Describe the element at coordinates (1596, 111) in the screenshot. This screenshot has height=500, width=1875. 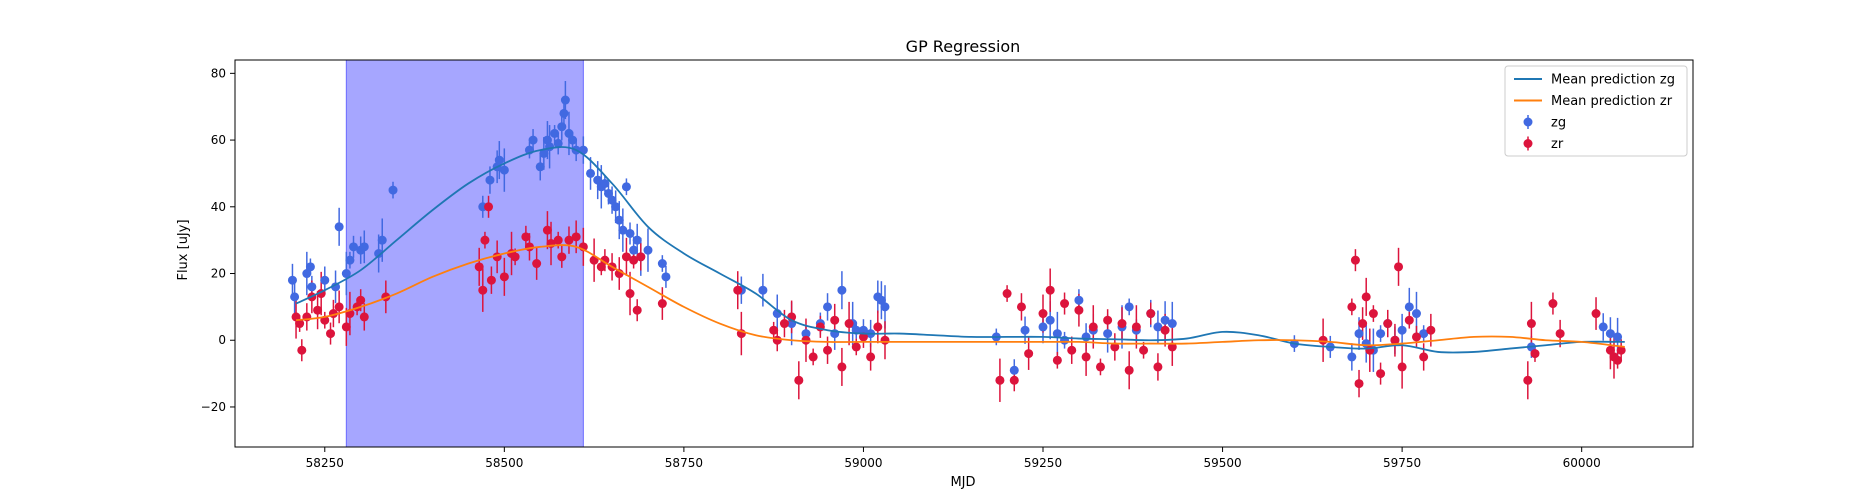
I see `legend-box` at that location.